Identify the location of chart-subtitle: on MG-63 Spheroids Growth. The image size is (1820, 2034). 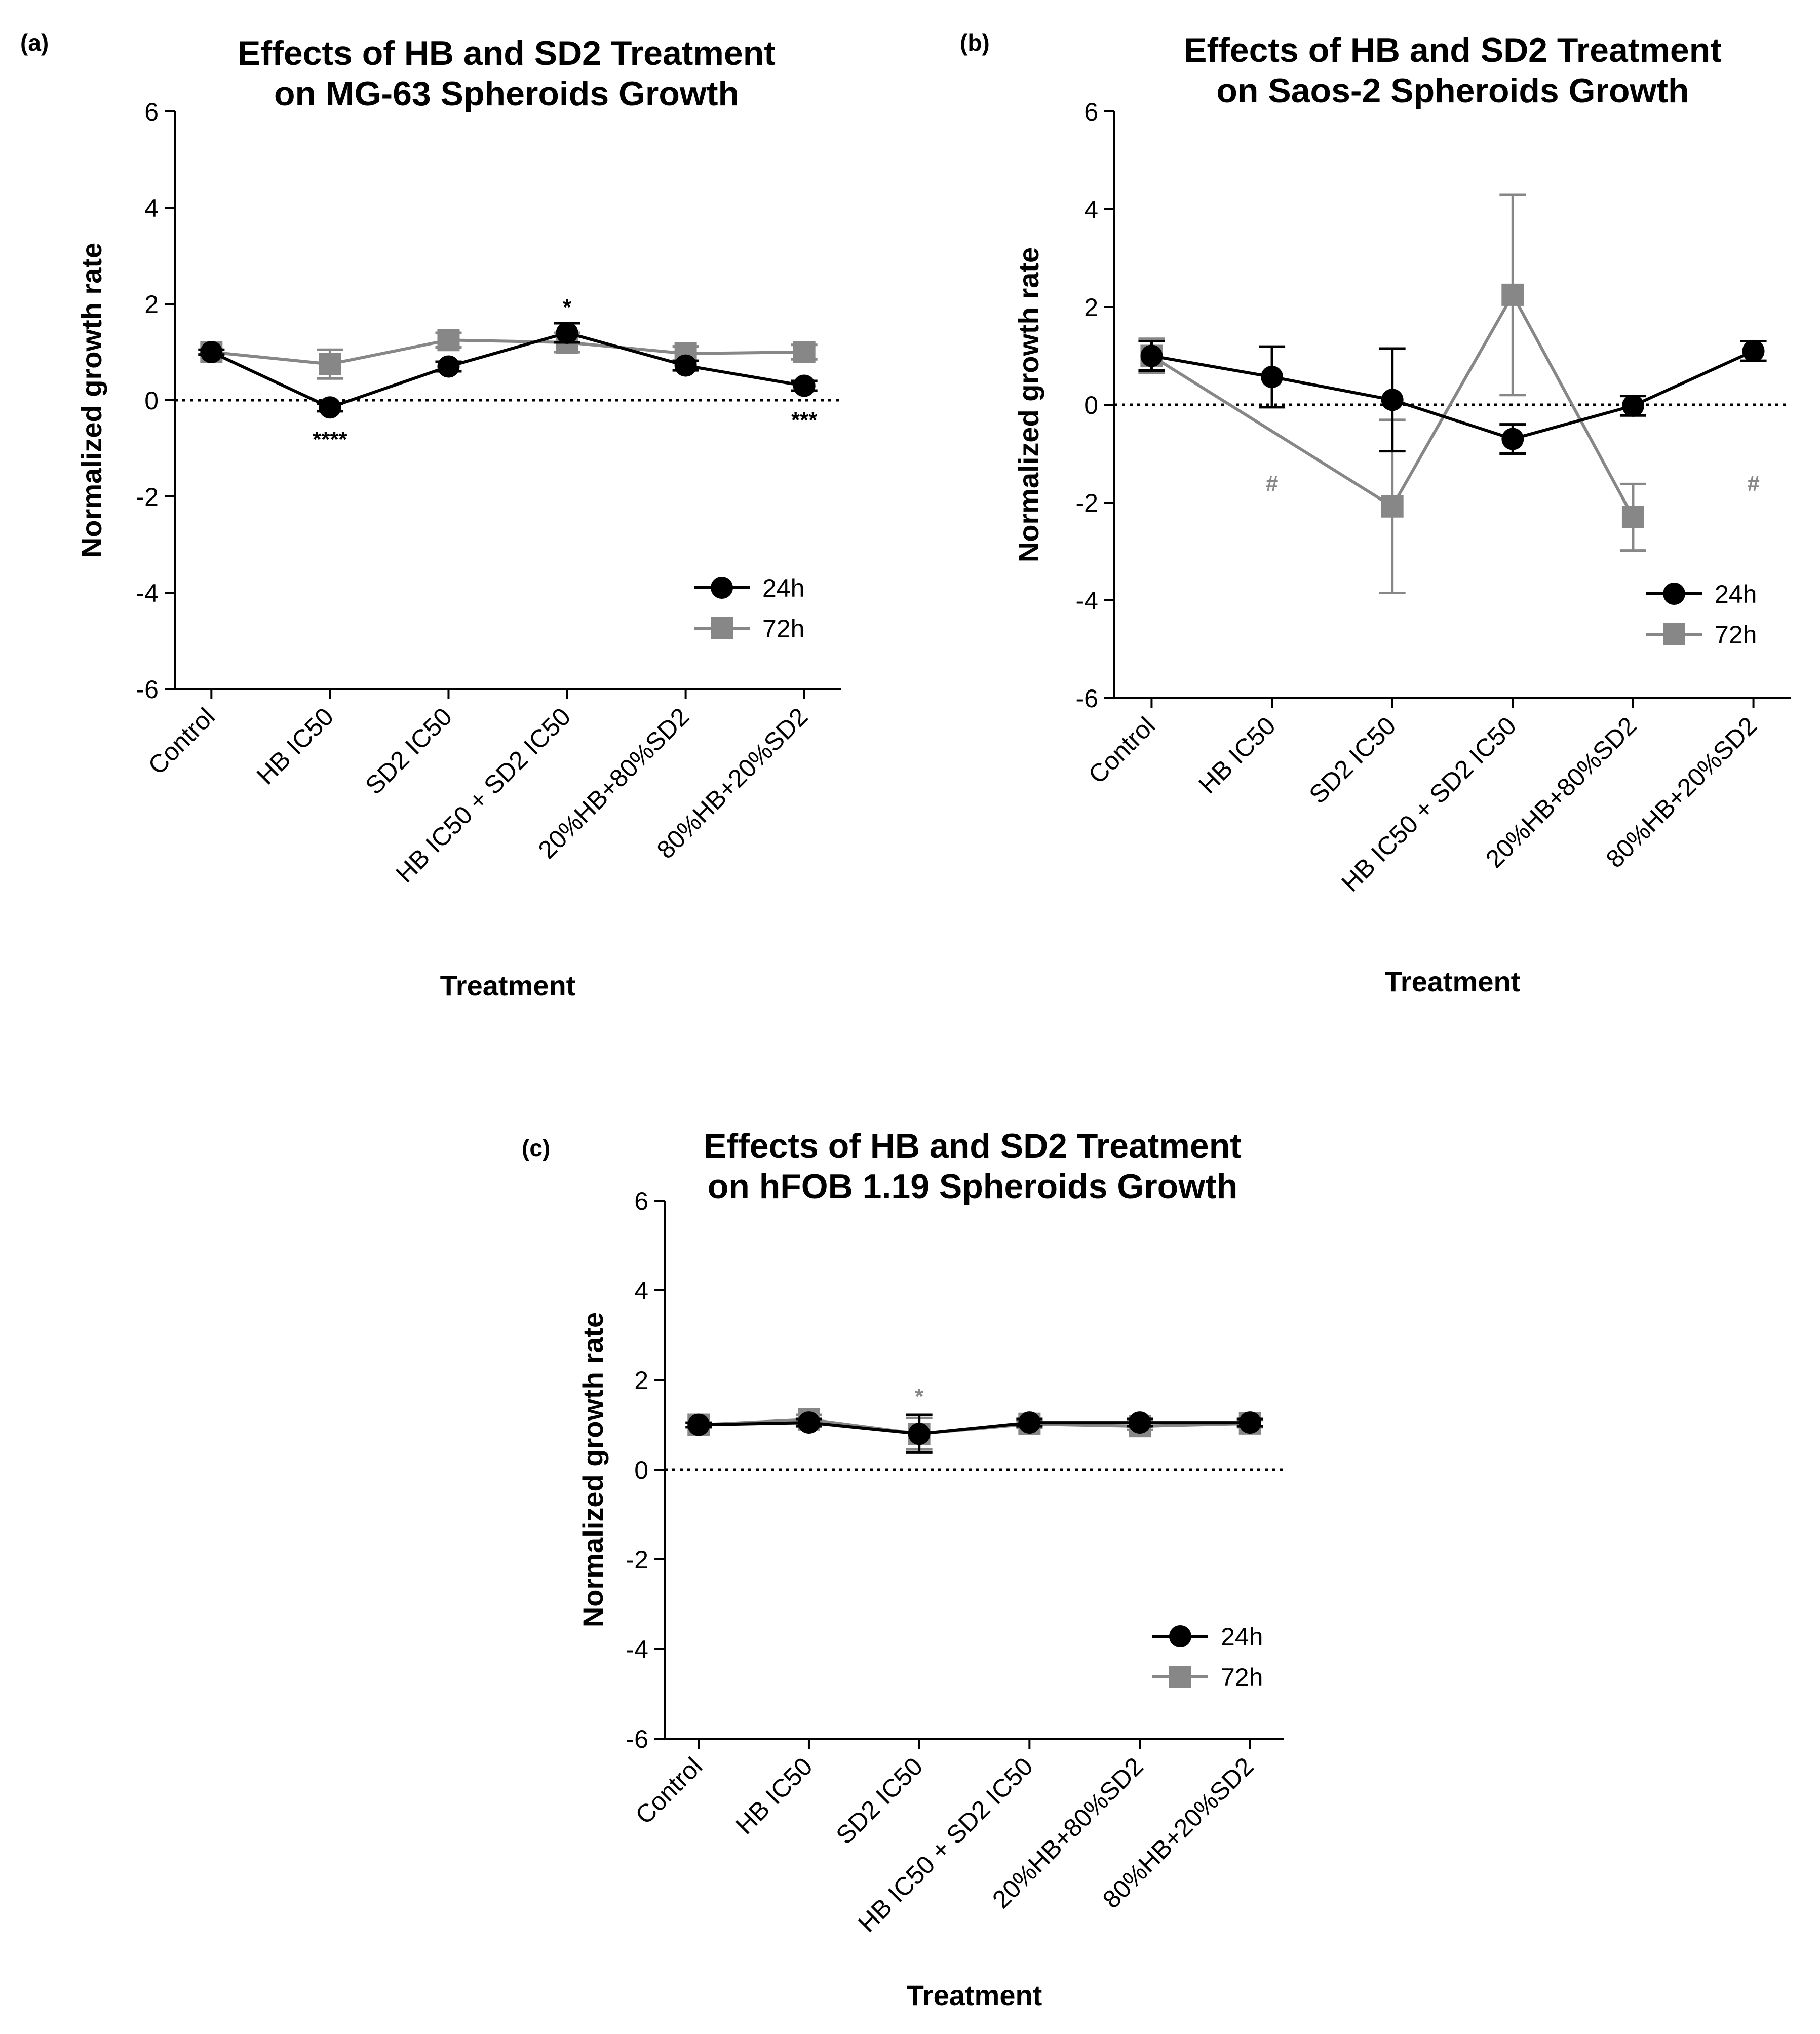
(506, 94).